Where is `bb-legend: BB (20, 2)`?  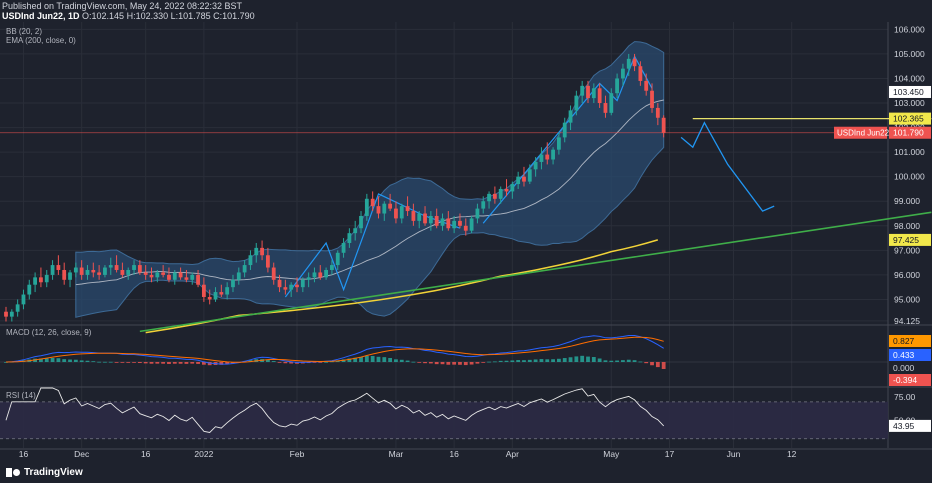 bb-legend: BB (20, 2) is located at coordinates (24, 31).